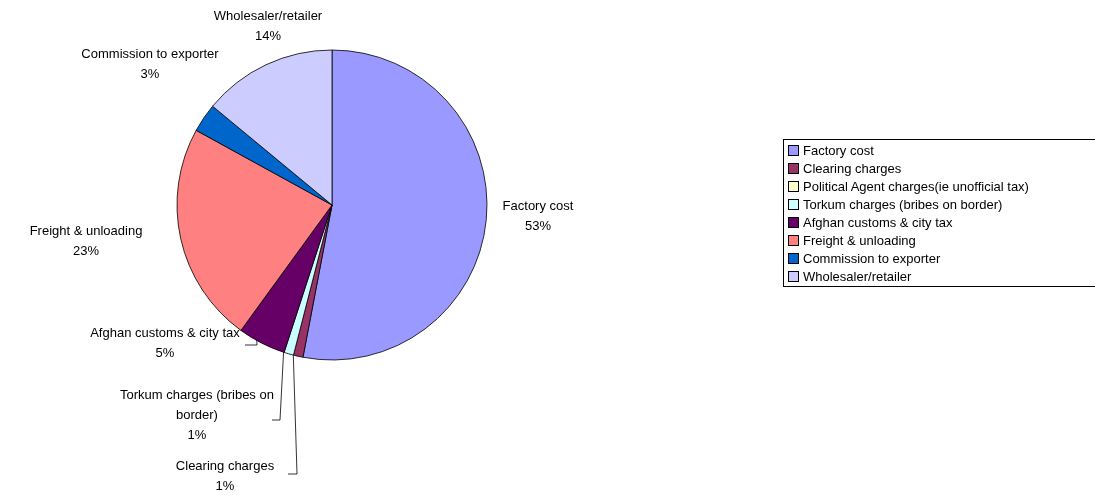 The image size is (1095, 495). What do you see at coordinates (86, 230) in the screenshot?
I see `slice-label: Freight & unloading` at bounding box center [86, 230].